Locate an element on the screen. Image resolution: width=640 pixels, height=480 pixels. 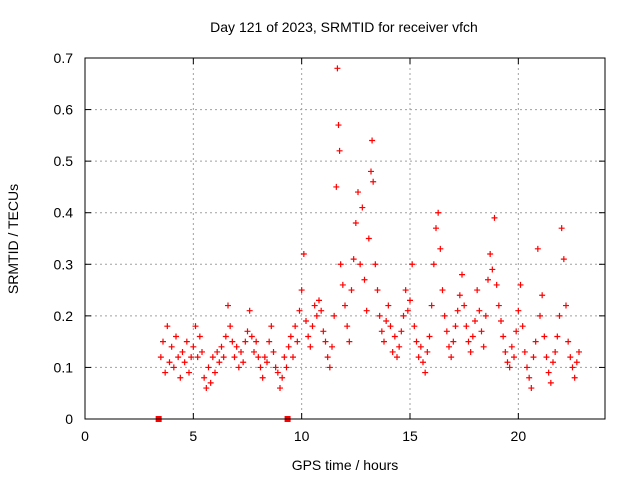
y-tick-label: 0.1 is located at coordinates (64, 367).